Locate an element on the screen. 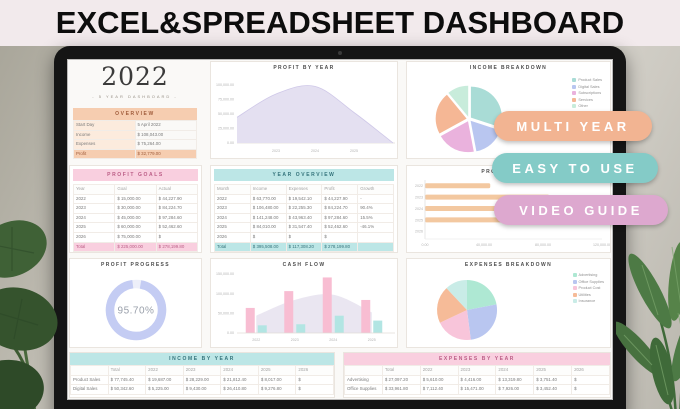  table-total-row: Total $ 225,000.00 $ 278,199.80 is located at coordinates (135, 246).